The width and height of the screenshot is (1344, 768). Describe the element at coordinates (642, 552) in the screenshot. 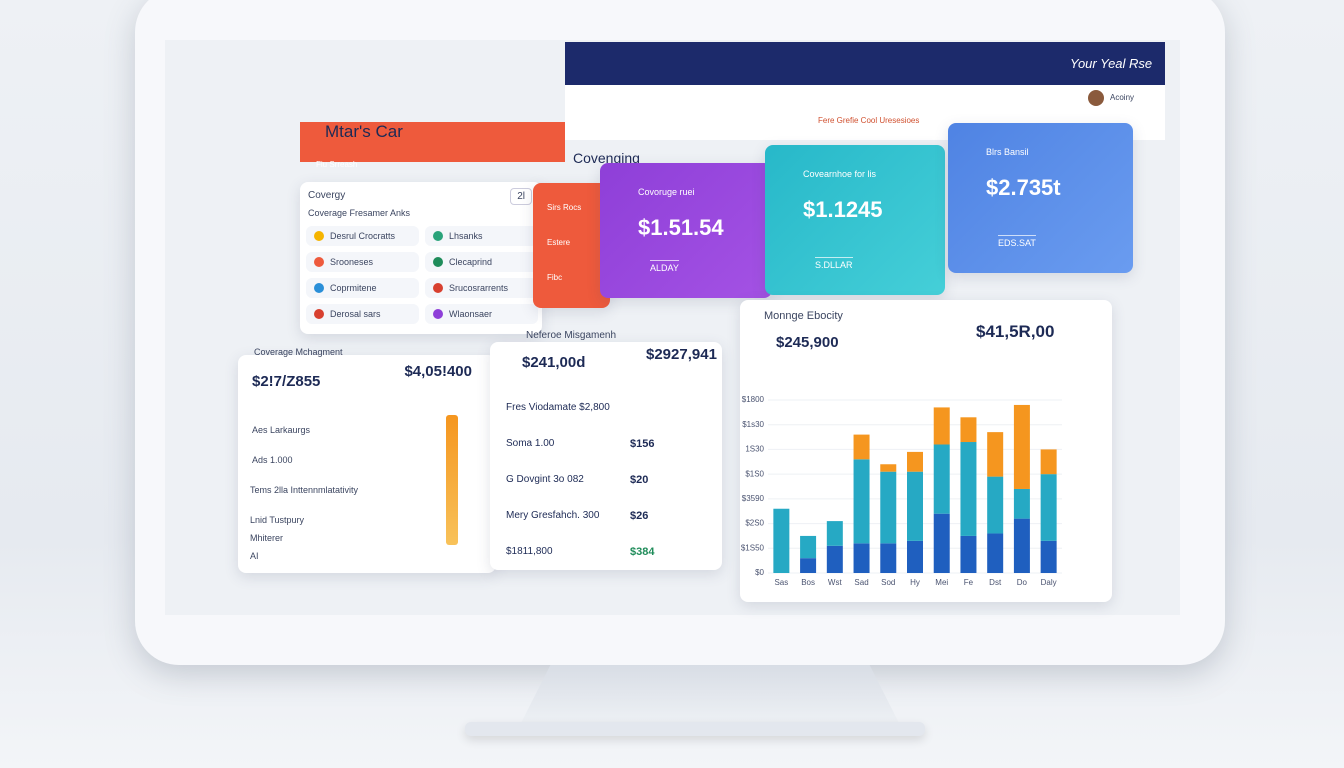

I see `reference-row-value: $384` at that location.